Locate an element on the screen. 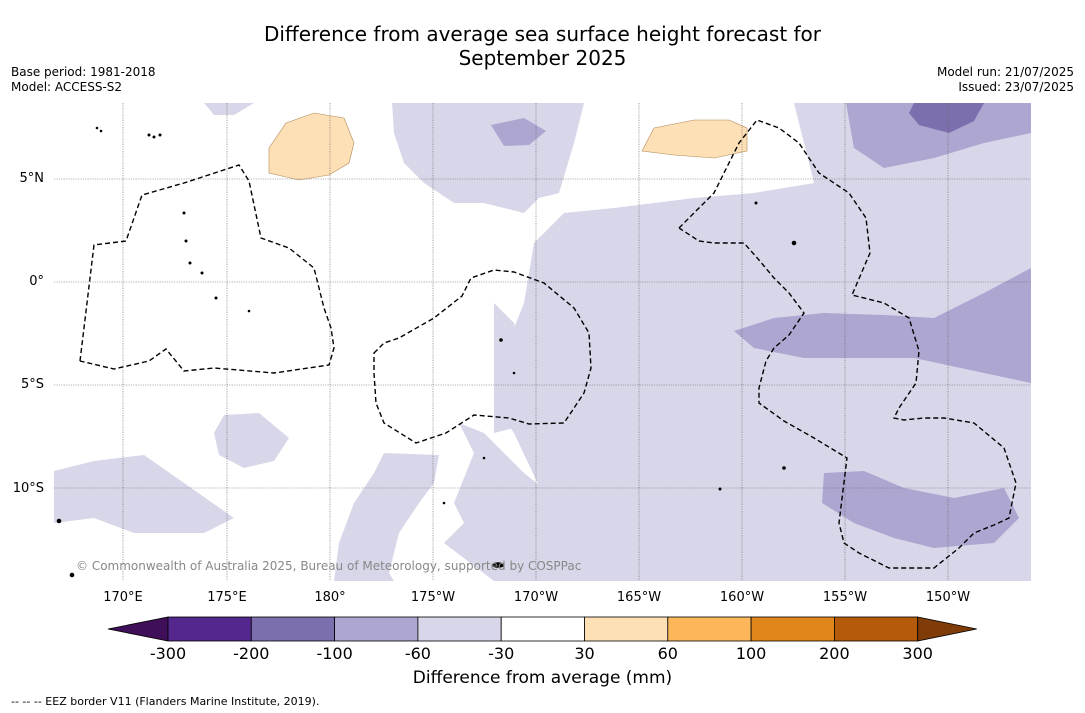 Image resolution: width=1085 pixels, height=713 pixels. colorbar-extend-low is located at coordinates (138, 629).